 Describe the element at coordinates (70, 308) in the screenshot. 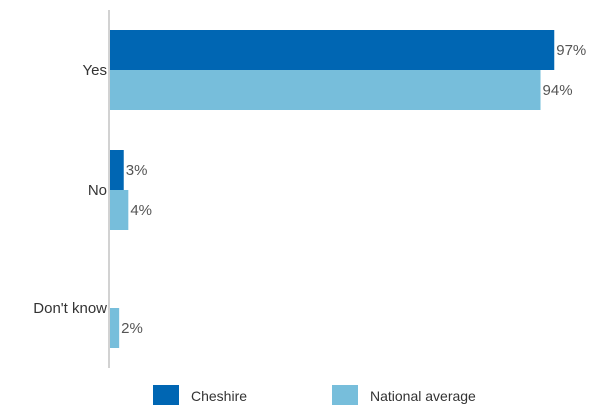

I see `category-label-don-t-know: Don't know` at that location.